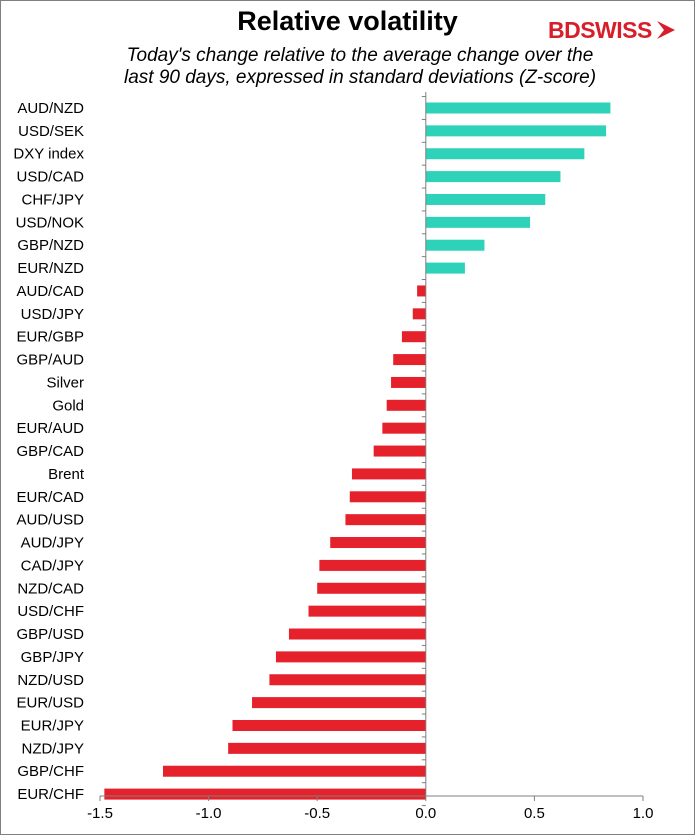 The width and height of the screenshot is (695, 835). I want to click on category-label: GBP/JPY, so click(52, 657).